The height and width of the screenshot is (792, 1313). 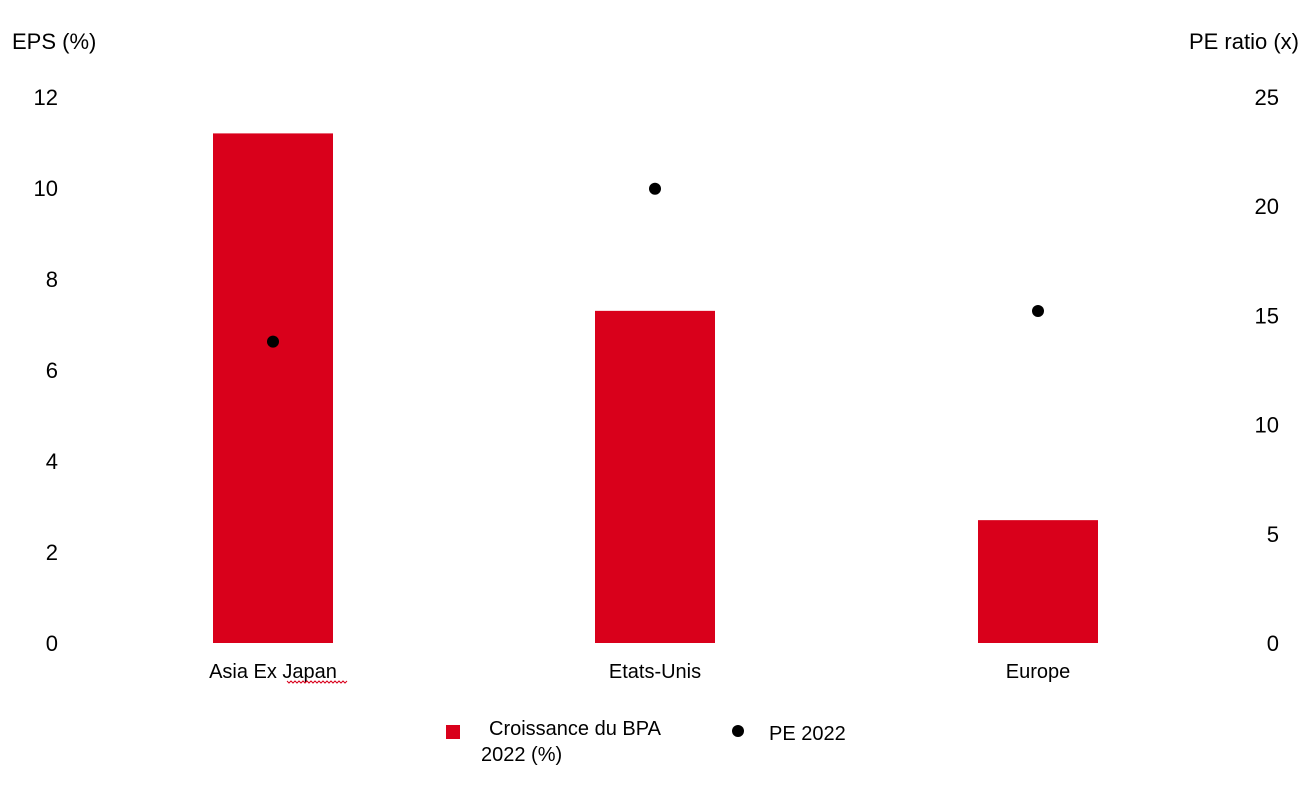 What do you see at coordinates (273, 341) in the screenshot?
I see `pe-dot-asia-ex-japan` at bounding box center [273, 341].